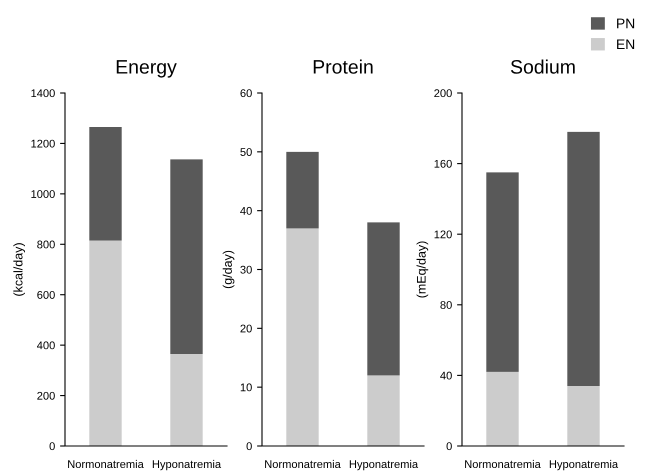 The height and width of the screenshot is (473, 651). I want to click on chart-title: Sodium, so click(542, 66).